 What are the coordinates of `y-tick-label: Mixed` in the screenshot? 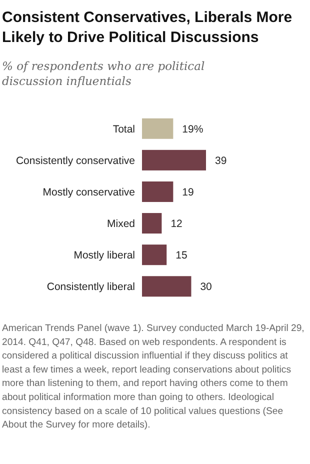 It's located at (121, 224).